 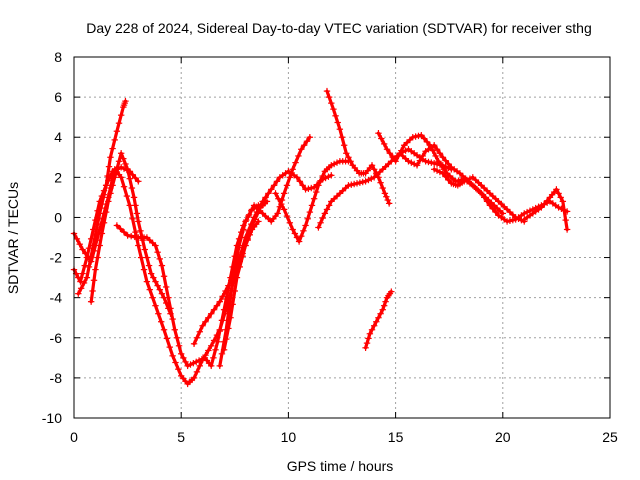 What do you see at coordinates (56, 298) in the screenshot?
I see `y-tick-label: -4` at bounding box center [56, 298].